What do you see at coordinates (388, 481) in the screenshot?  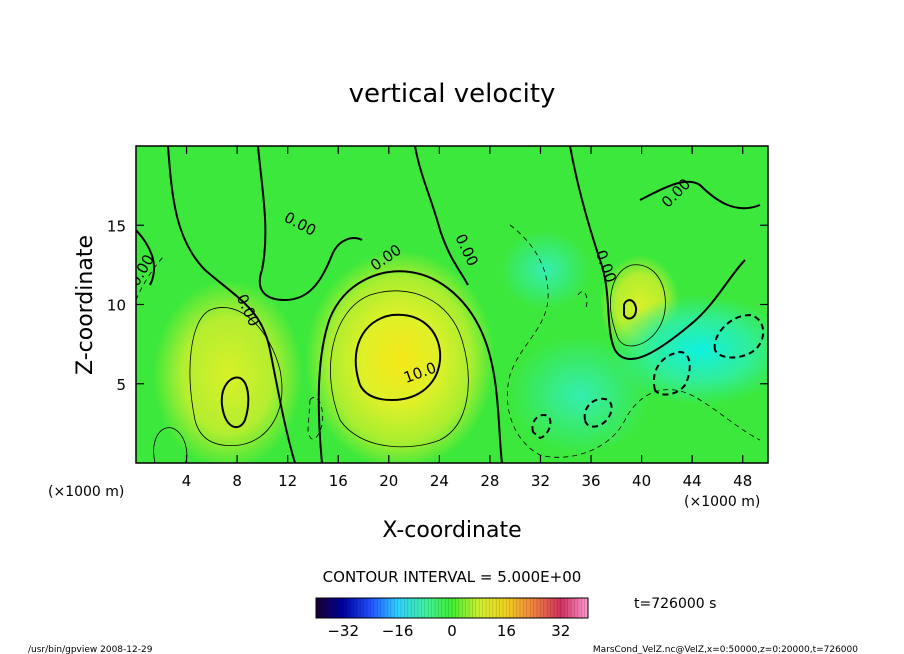 I see `x-tick-label-4: 20` at bounding box center [388, 481].